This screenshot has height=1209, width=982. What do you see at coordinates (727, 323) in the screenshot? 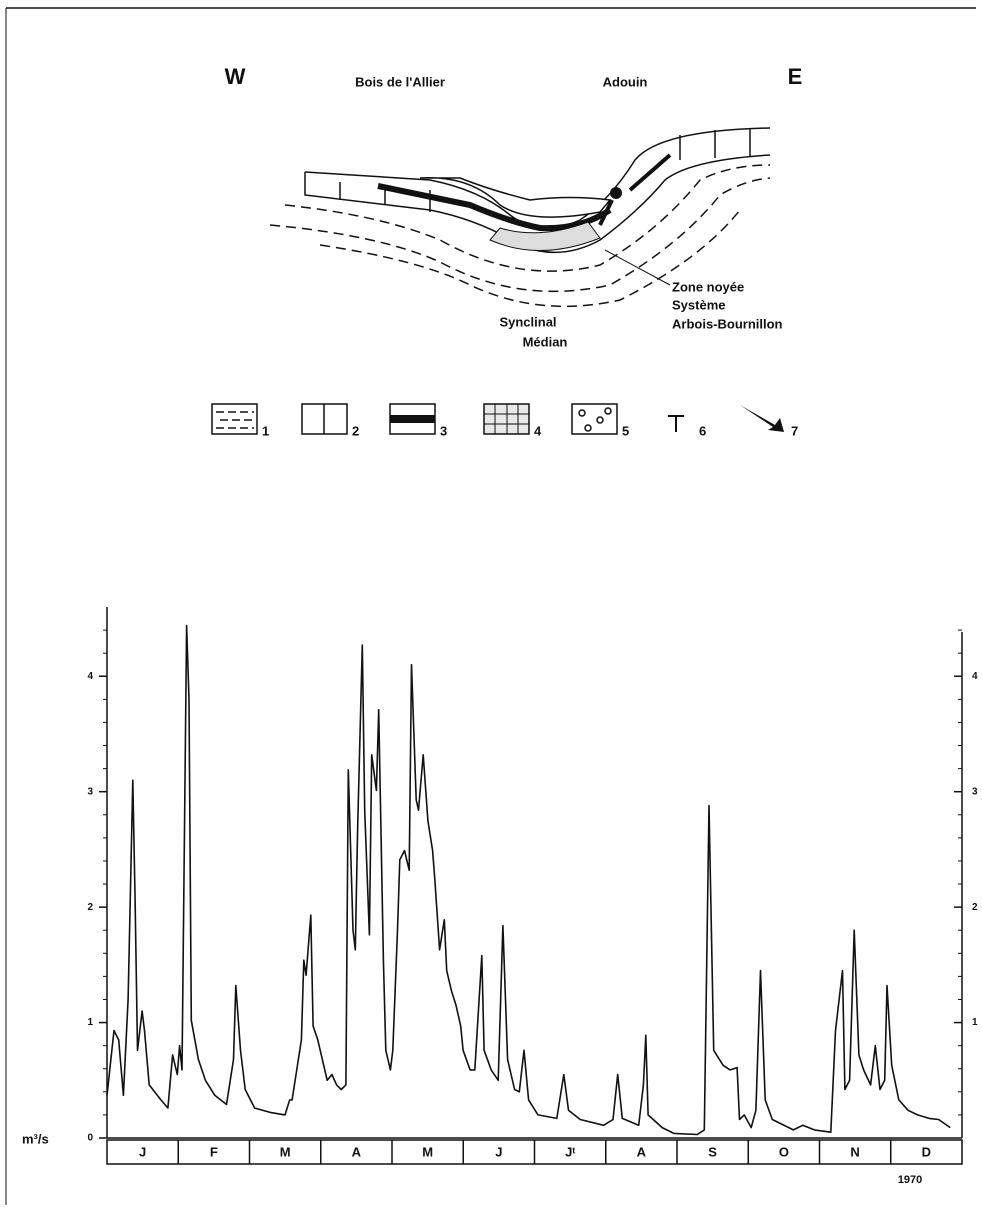
I see `zone-label: Arbois-Bournillon` at bounding box center [727, 323].